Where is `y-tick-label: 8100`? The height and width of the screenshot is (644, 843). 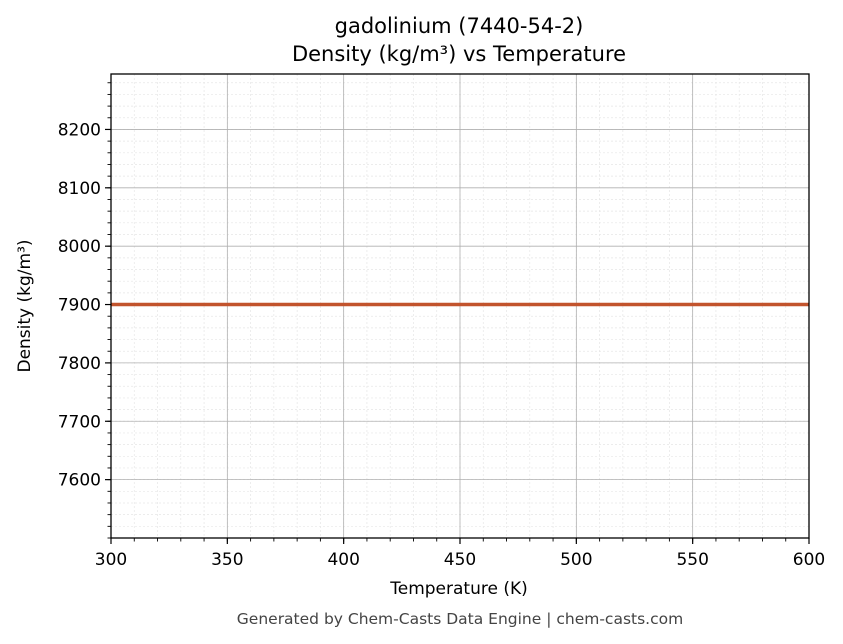 y-tick-label: 8100 is located at coordinates (79, 189).